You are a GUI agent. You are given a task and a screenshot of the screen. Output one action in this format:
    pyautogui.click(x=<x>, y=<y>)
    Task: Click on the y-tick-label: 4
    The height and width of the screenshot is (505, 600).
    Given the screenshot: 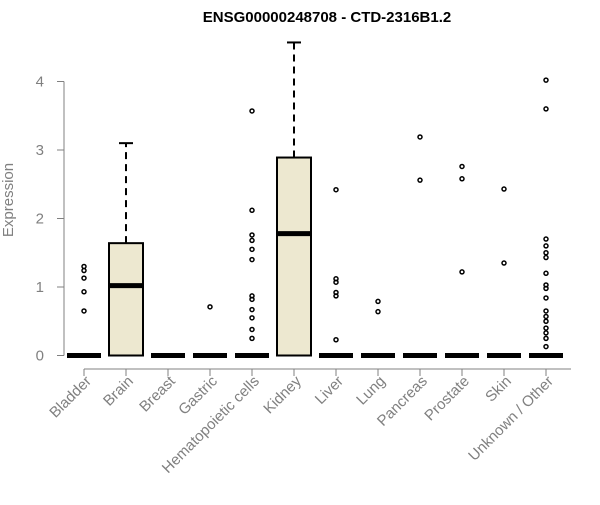 What is the action you would take?
    pyautogui.click(x=40, y=82)
    